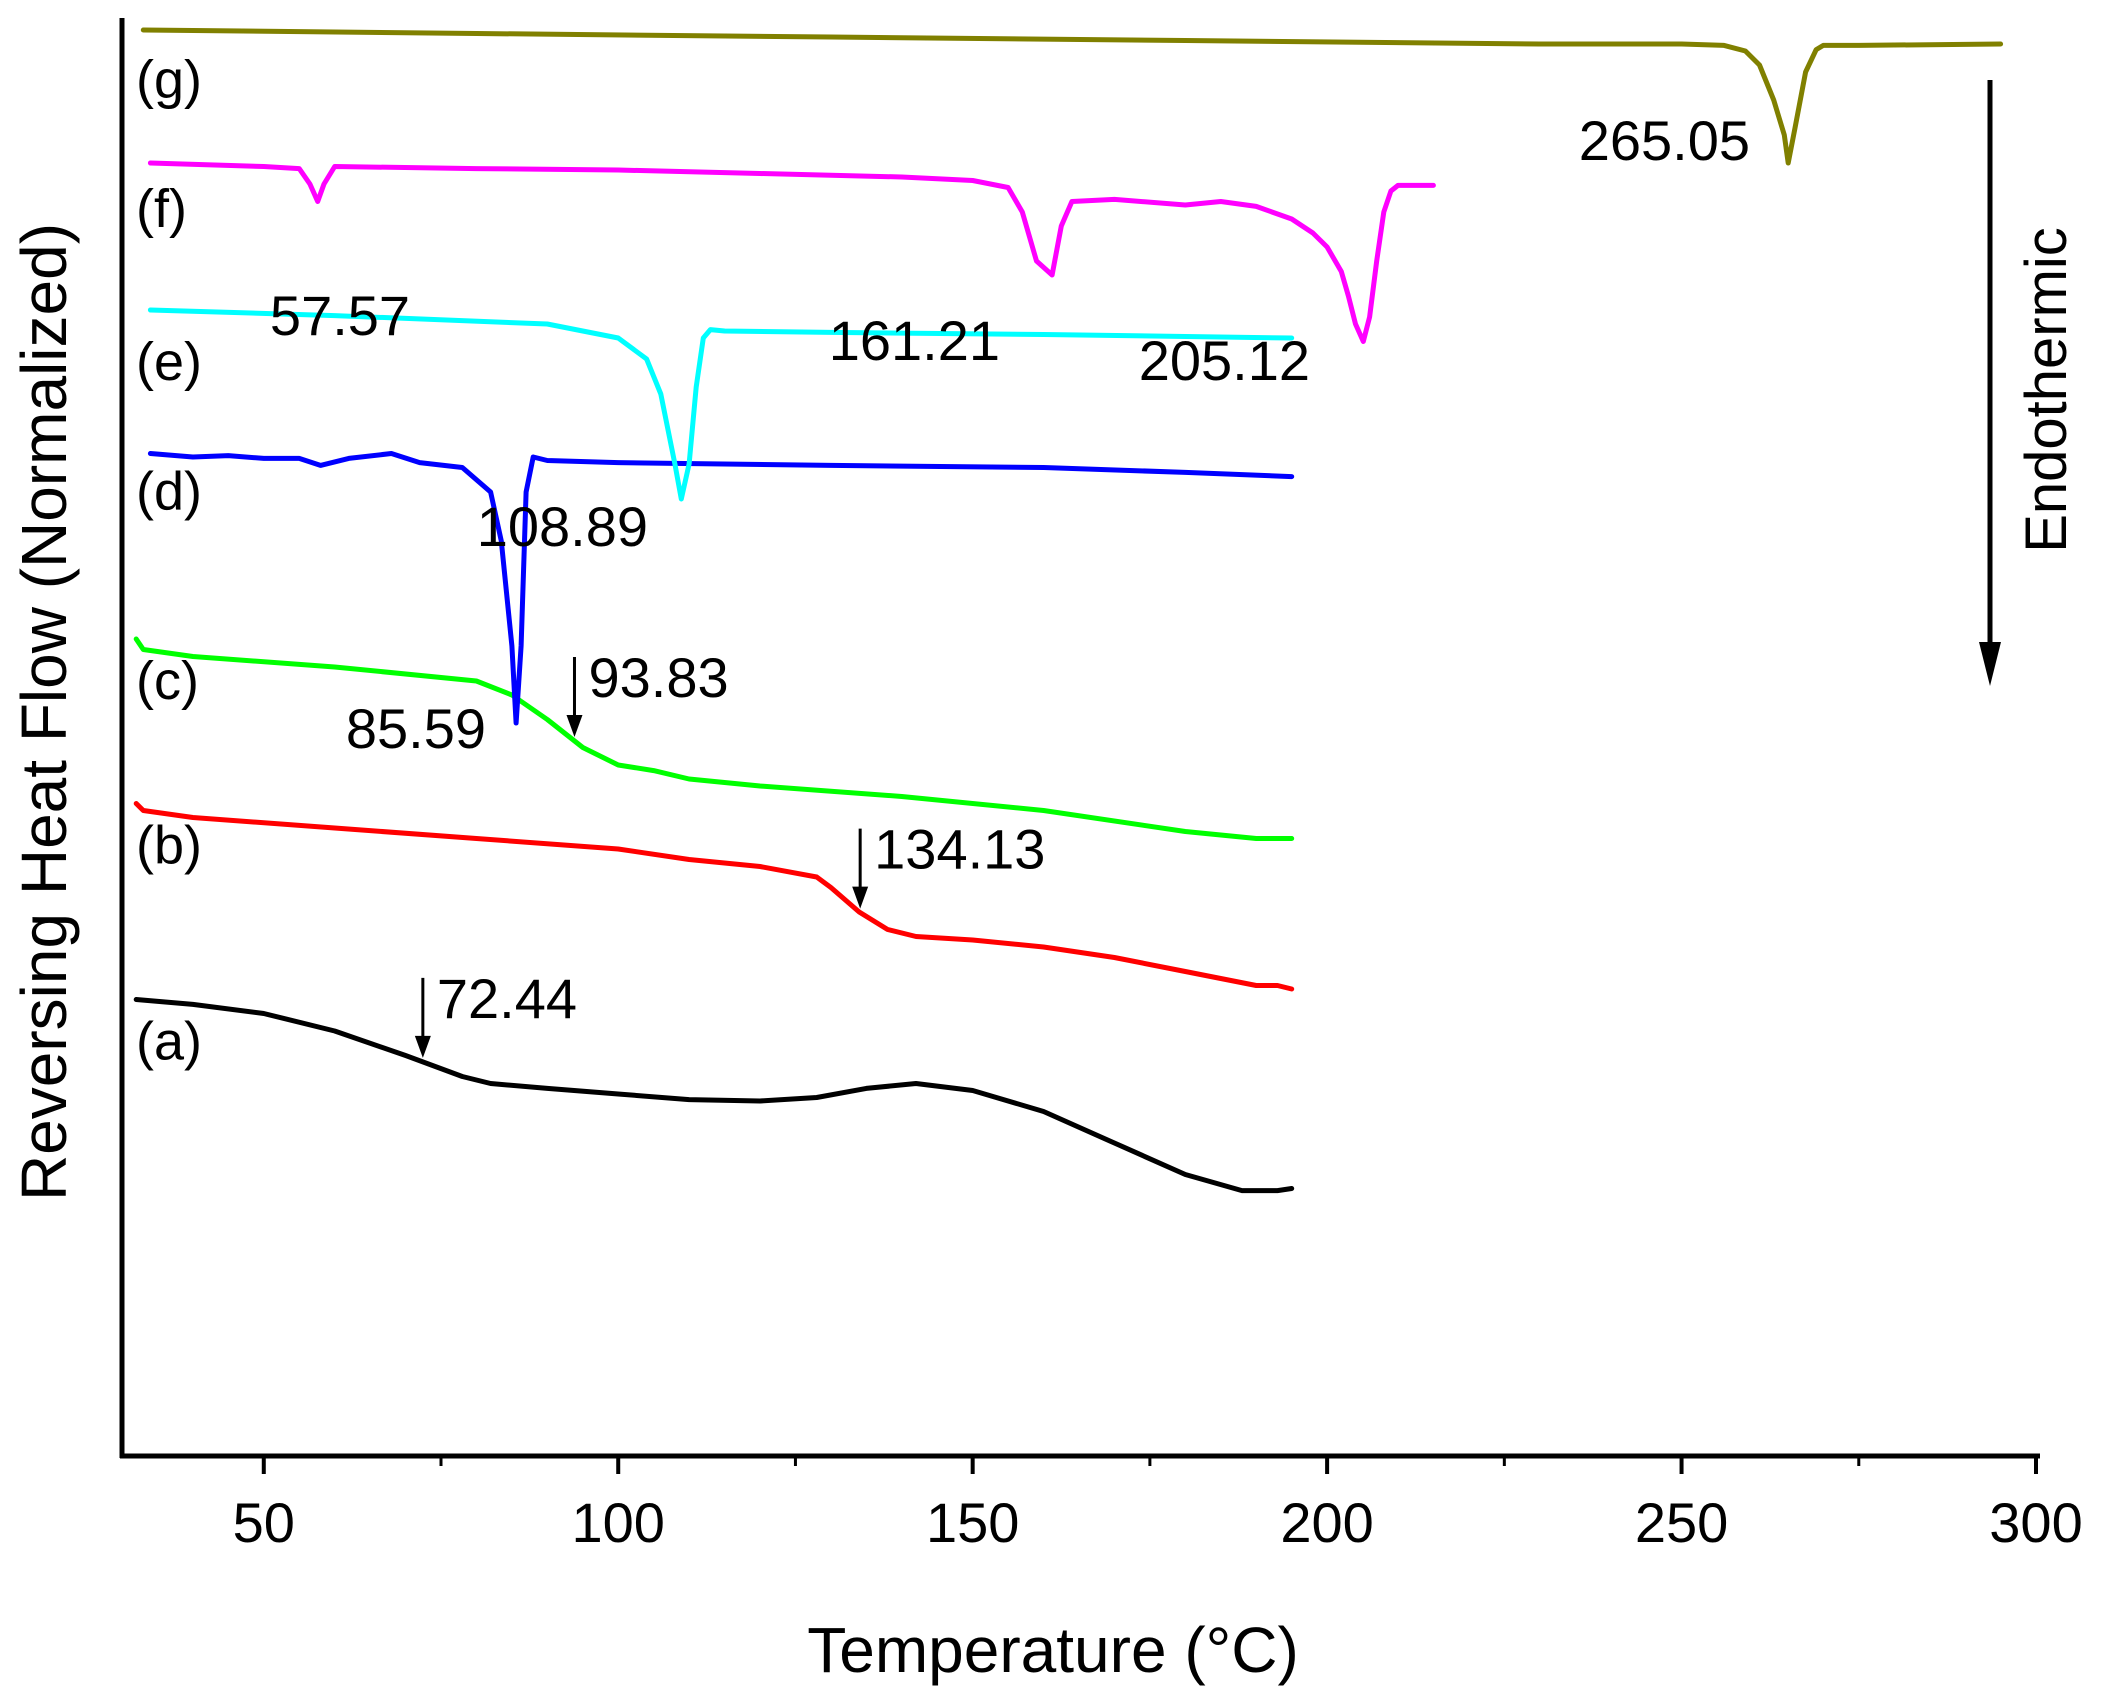 Image resolution: width=2106 pixels, height=1703 pixels. Describe the element at coordinates (562, 526) in the screenshot. I see `peak-label-e: 108.89` at that location.